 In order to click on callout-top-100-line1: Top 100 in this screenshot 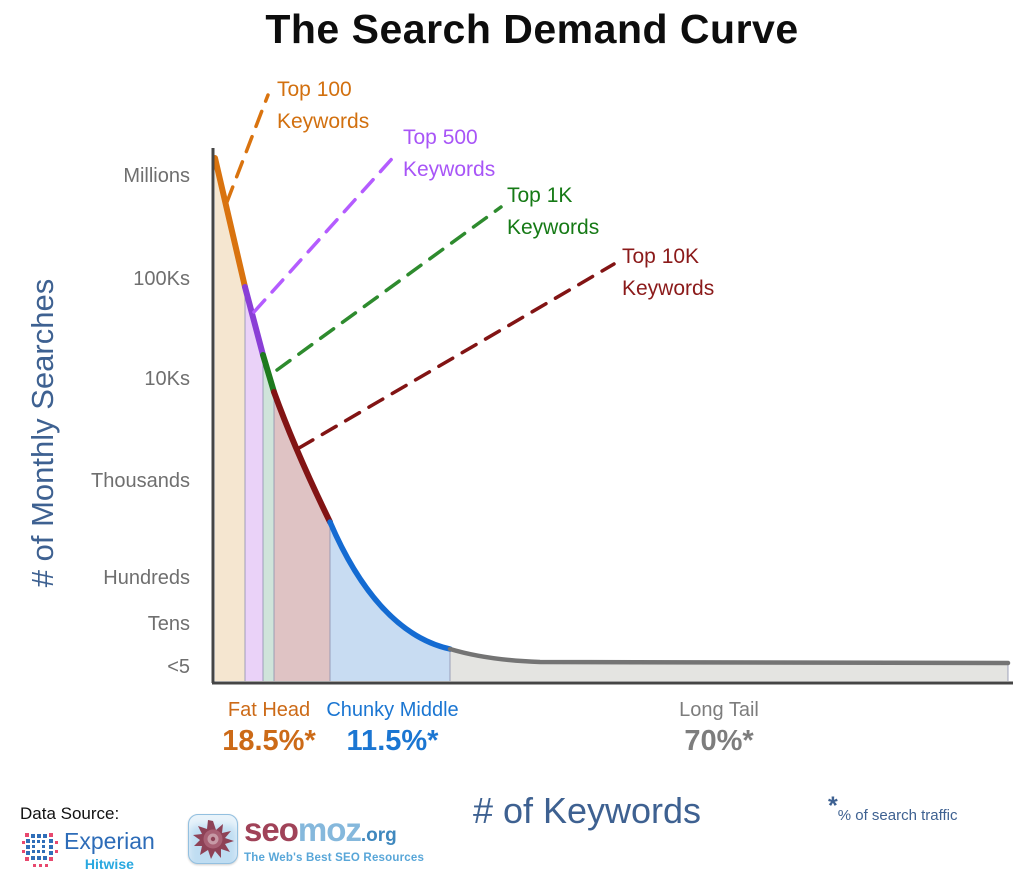, I will do `click(314, 89)`.